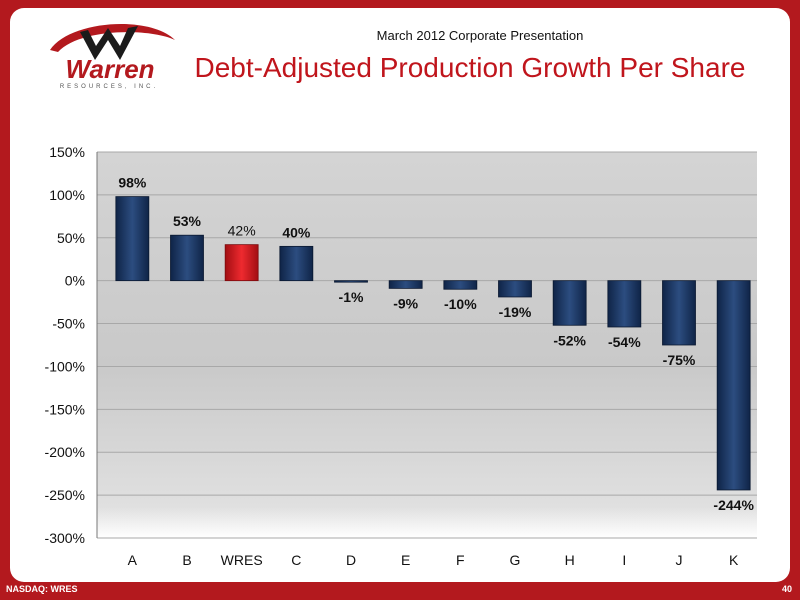 This screenshot has width=800, height=600. What do you see at coordinates (110, 69) in the screenshot?
I see `logo-wordmark: Warren` at bounding box center [110, 69].